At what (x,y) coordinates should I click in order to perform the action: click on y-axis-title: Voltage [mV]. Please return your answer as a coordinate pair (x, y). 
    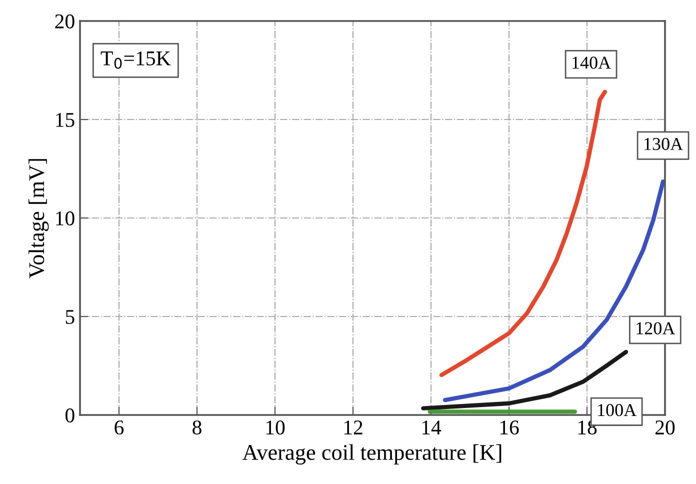
    Looking at the image, I should click on (38, 218).